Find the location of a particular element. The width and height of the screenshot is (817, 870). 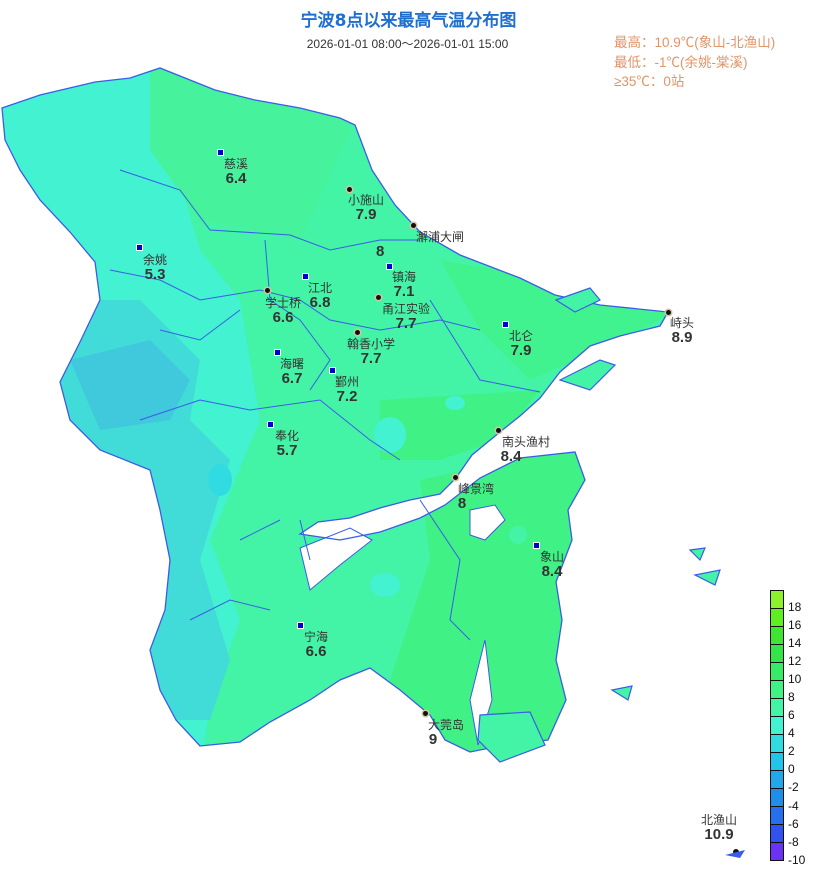

station-ninghai: 宁海 6.6 is located at coordinates (316, 645).